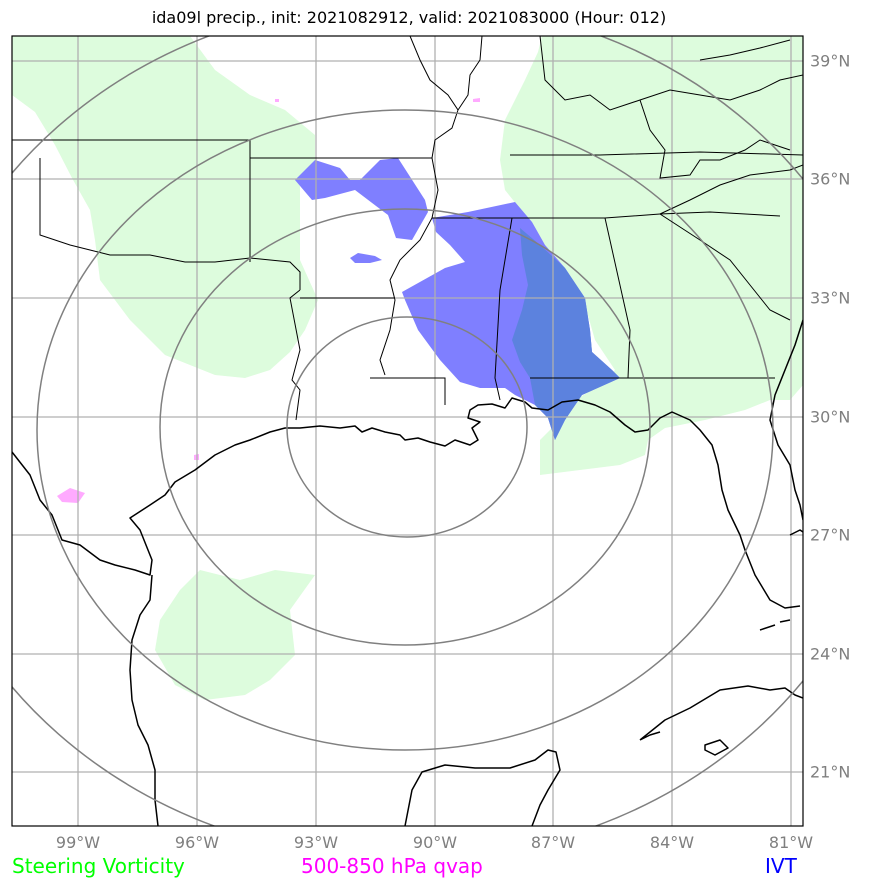 This screenshot has width=873, height=891. Describe the element at coordinates (553, 842) in the screenshot. I see `lon-label-87w: 87°W` at that location.